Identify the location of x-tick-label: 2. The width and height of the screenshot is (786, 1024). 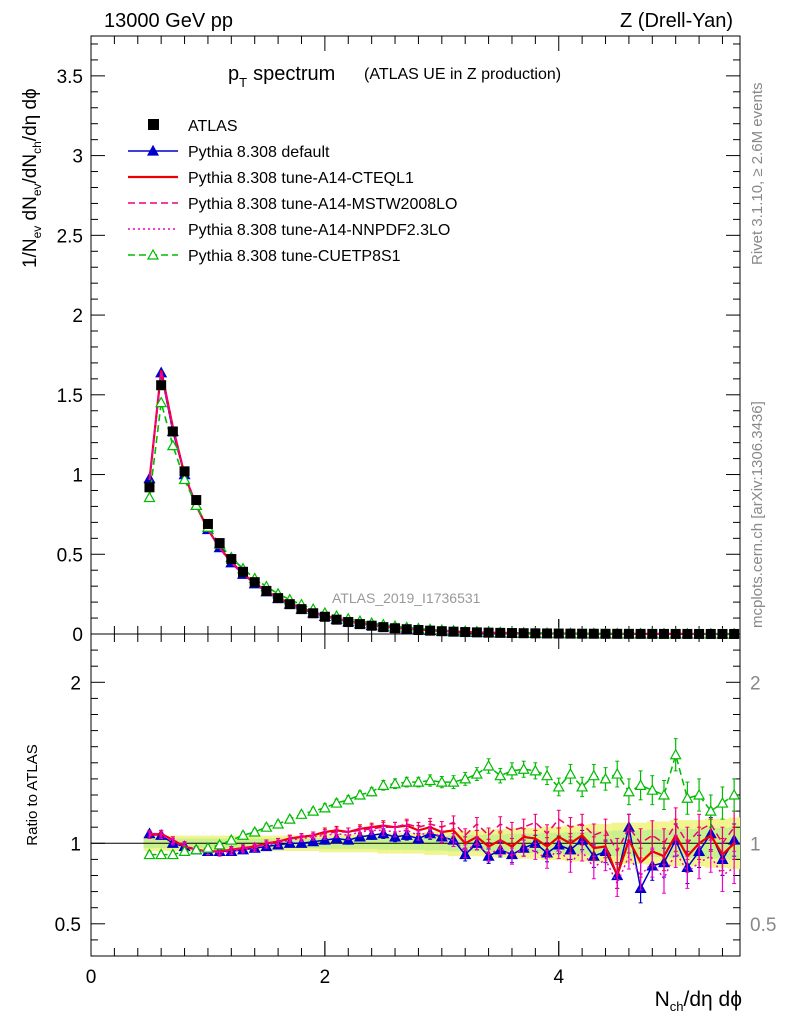
(325, 977).